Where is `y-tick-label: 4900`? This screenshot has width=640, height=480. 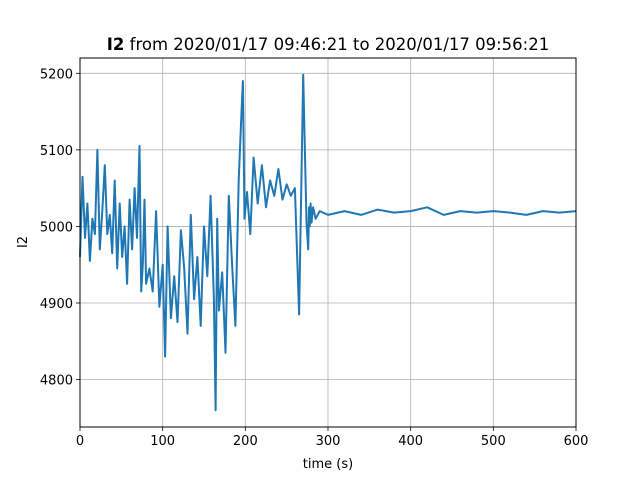
y-tick-label: 4900 is located at coordinates (56, 304).